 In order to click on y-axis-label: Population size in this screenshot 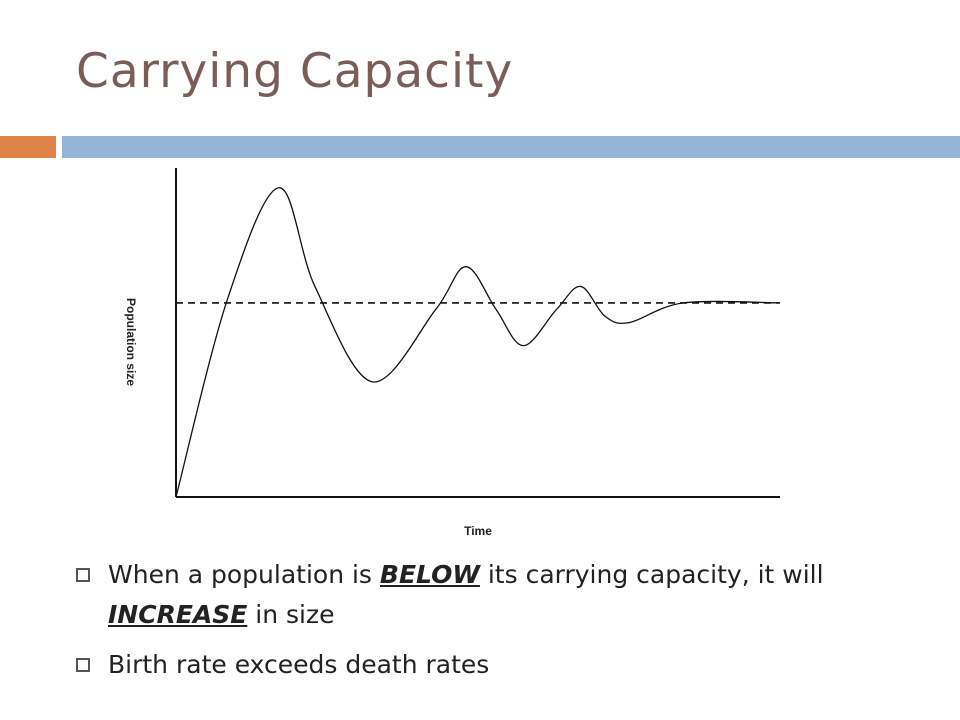, I will do `click(131, 342)`.